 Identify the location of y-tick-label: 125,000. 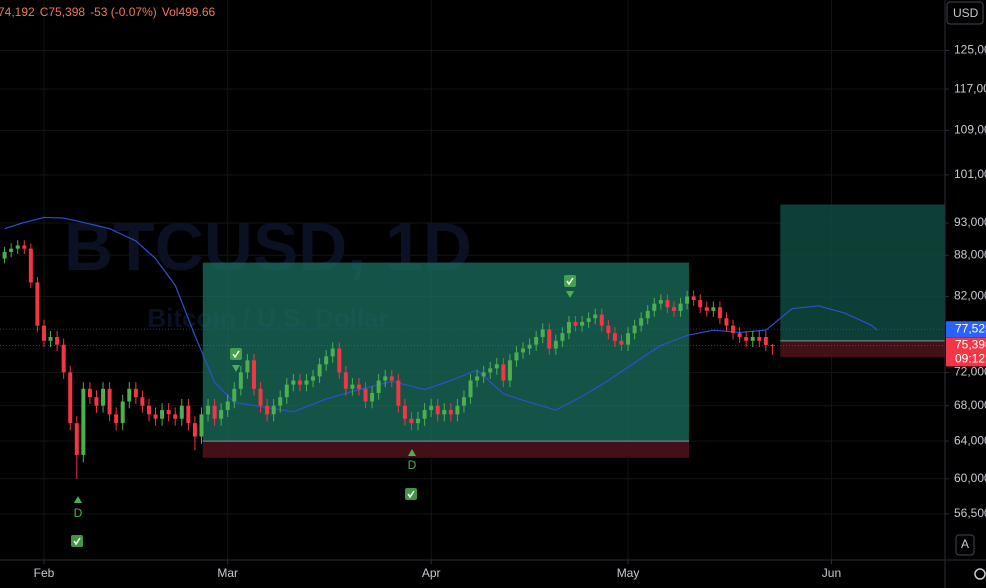
(970, 50).